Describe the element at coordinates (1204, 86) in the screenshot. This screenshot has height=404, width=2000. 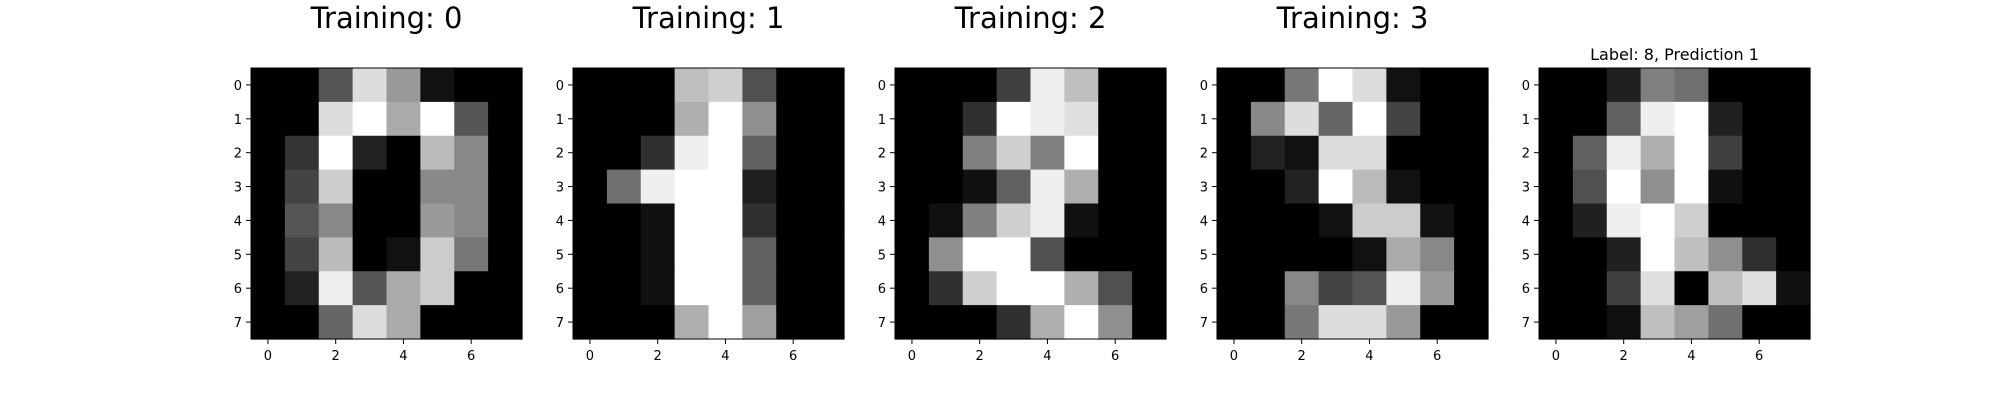
I see `y-tick-label: 0` at that location.